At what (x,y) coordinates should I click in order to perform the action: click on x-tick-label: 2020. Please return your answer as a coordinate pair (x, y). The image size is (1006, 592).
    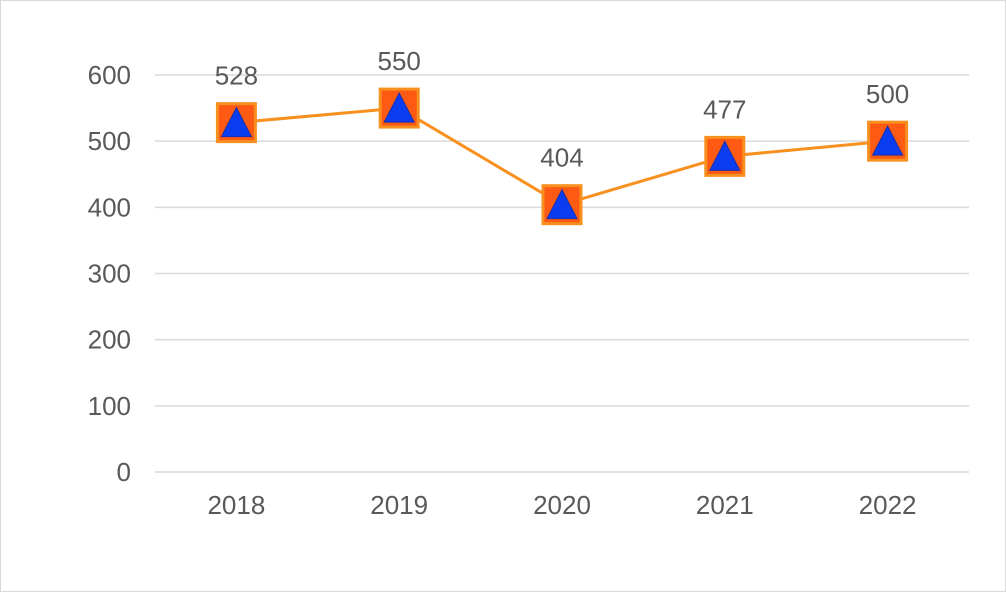
    Looking at the image, I should click on (562, 505).